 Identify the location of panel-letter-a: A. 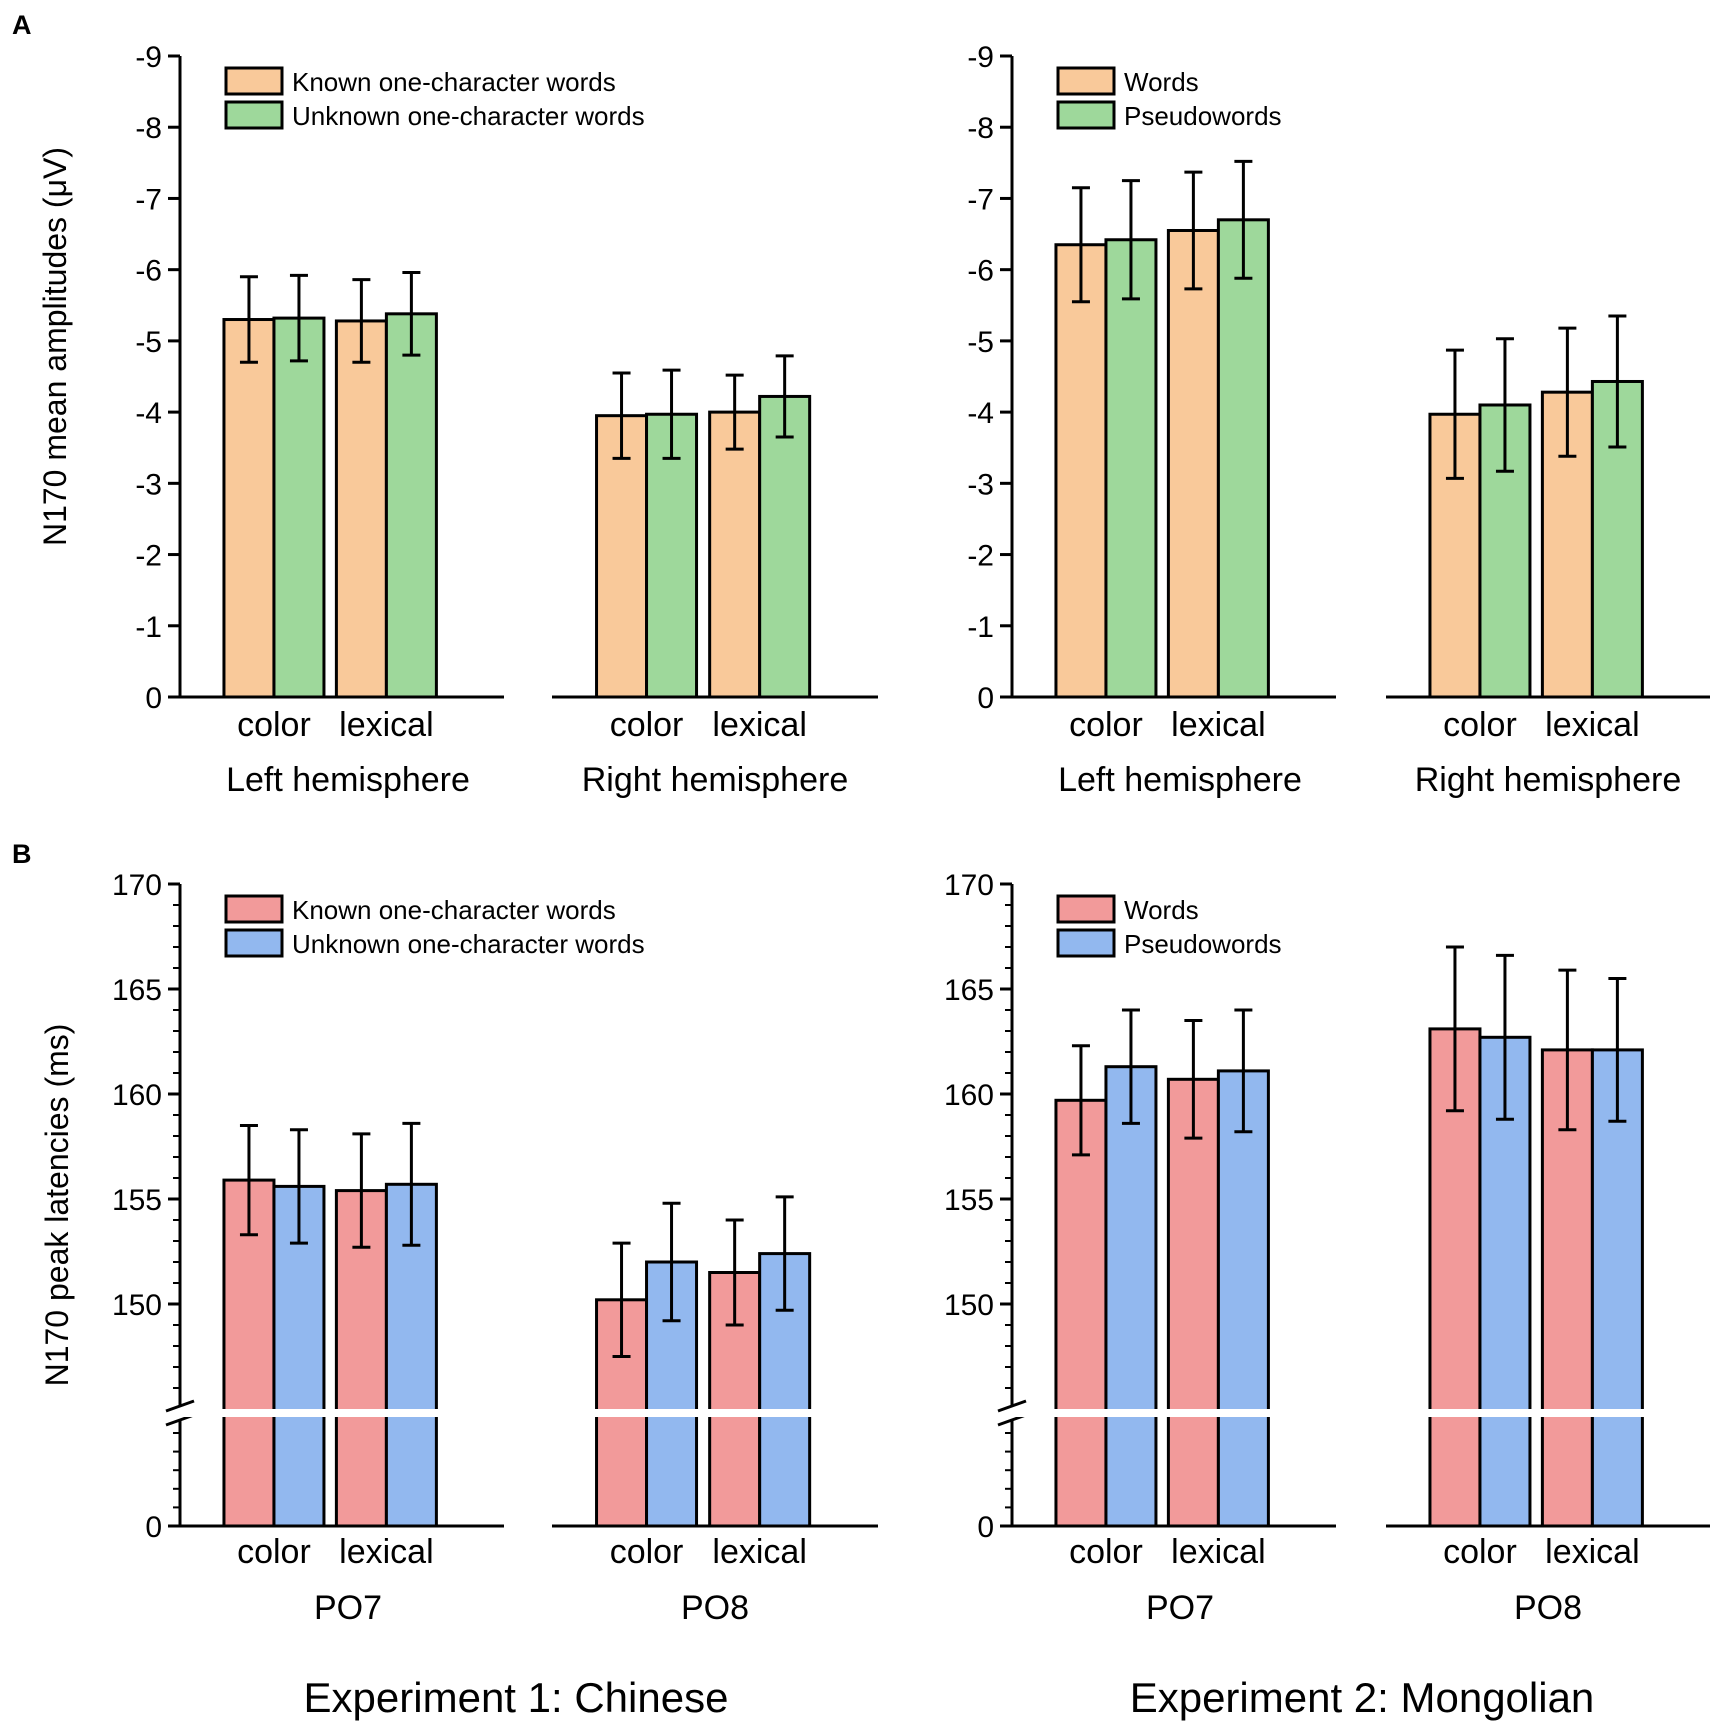
(22, 25).